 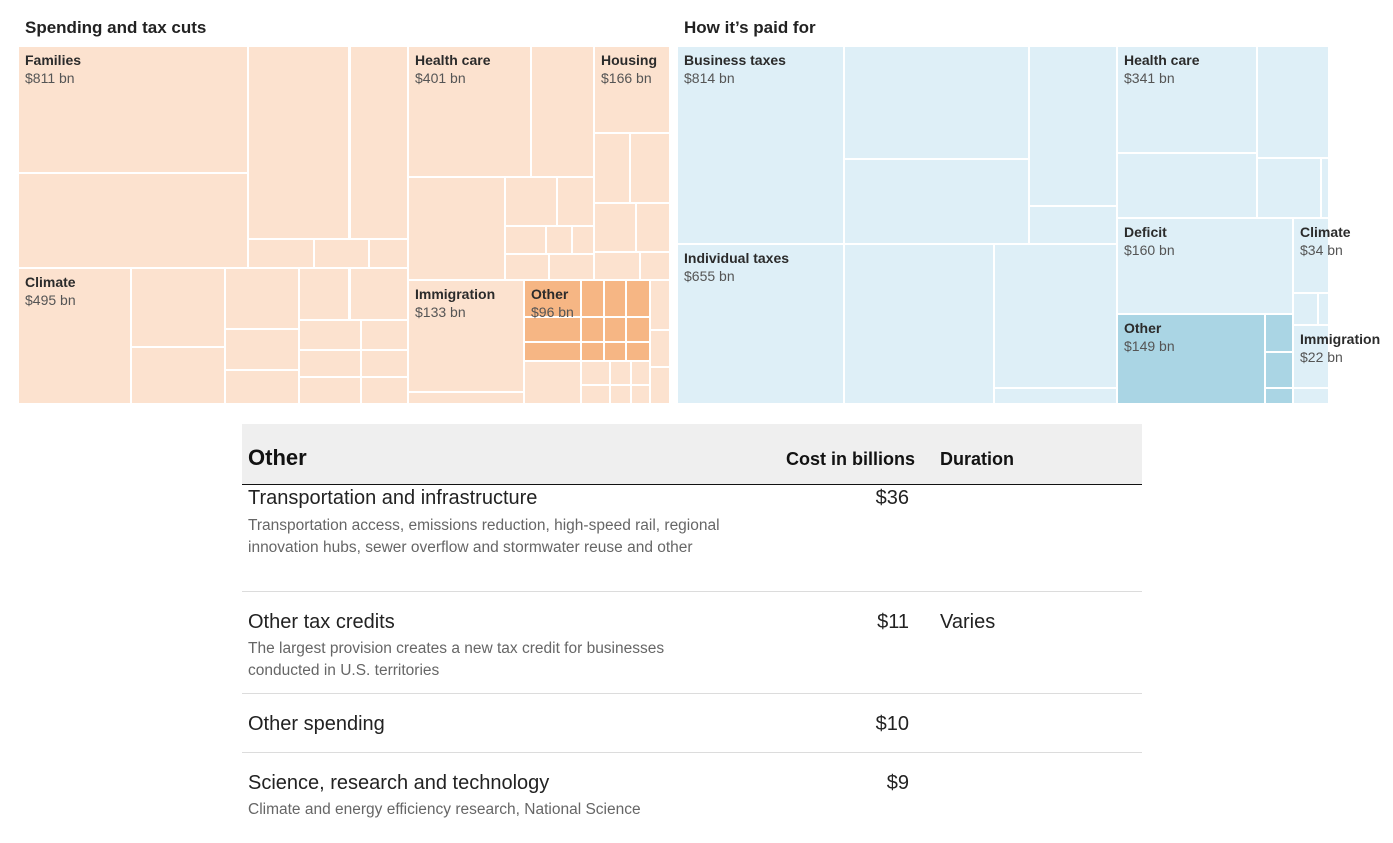 I want to click on revenue-chart-title: How it’s paid for, so click(x=750, y=27).